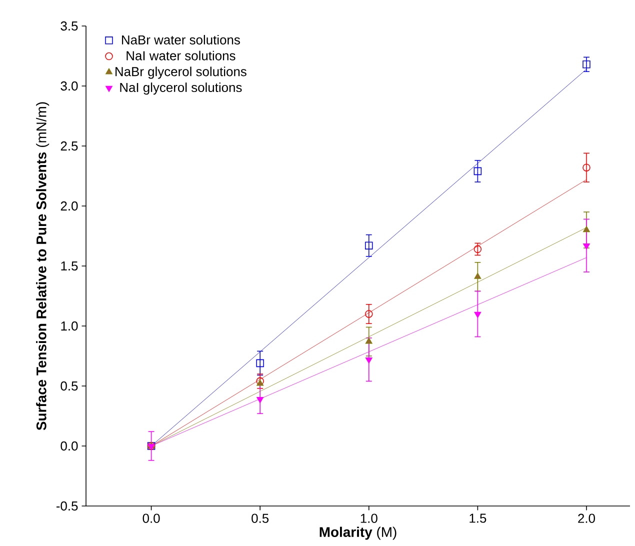 Image resolution: width=635 pixels, height=546 pixels. Describe the element at coordinates (69, 86) in the screenshot. I see `y-tick-label: 3.0` at that location.